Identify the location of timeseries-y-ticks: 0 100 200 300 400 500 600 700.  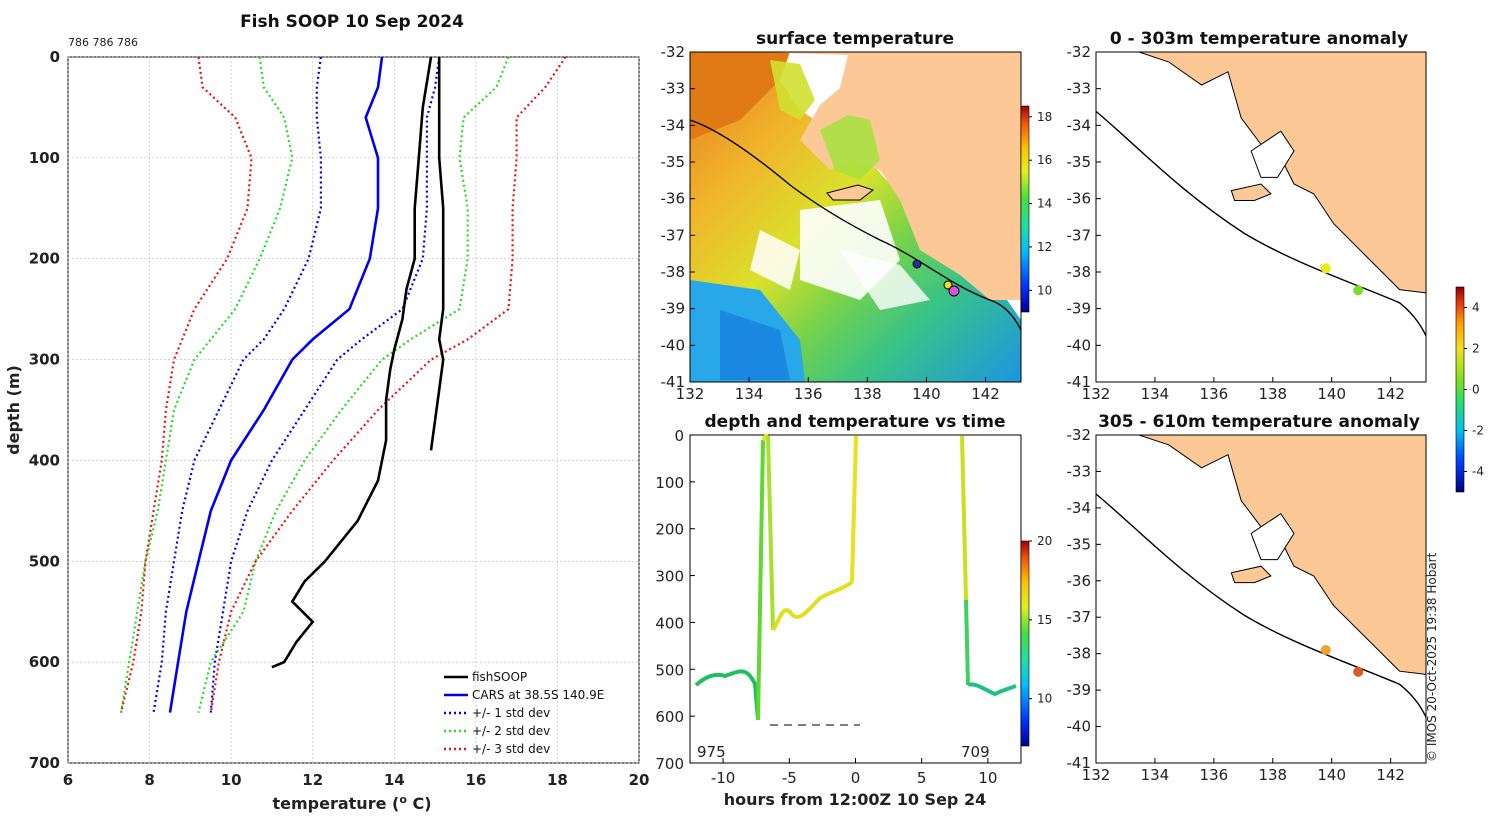
(675, 600).